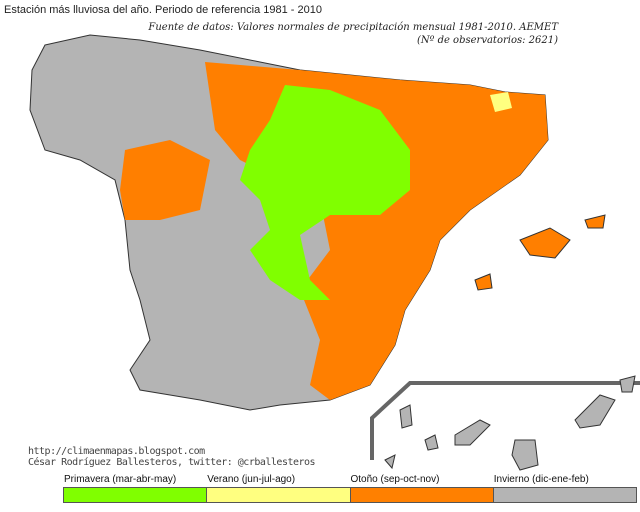 Image resolution: width=640 pixels, height=512 pixels. I want to click on primavera-central, so click(325, 192).